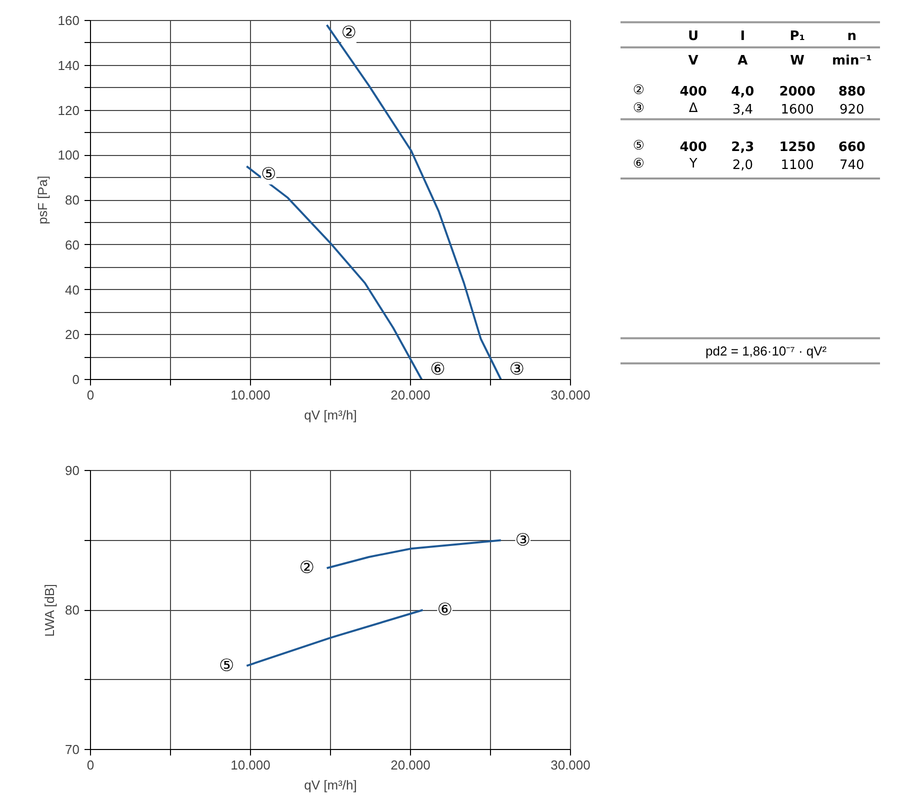  Describe the element at coordinates (76, 379) in the screenshot. I see `y-tick-label: 0` at that location.